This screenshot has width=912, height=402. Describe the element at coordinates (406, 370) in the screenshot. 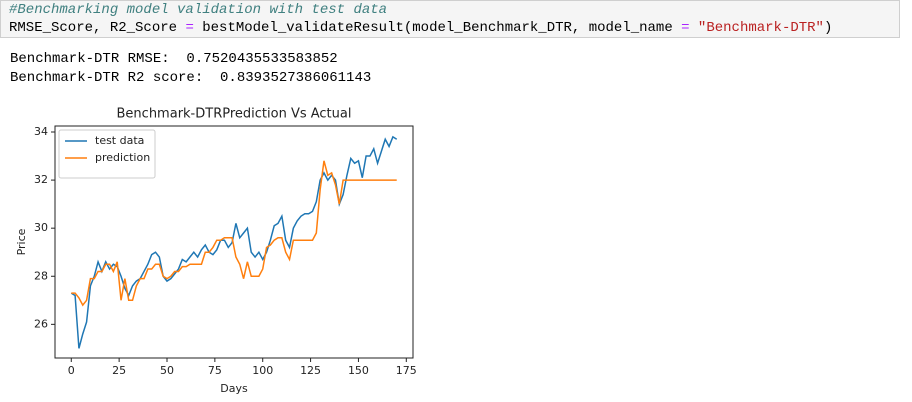

I see `x-tick-label: 175` at that location.